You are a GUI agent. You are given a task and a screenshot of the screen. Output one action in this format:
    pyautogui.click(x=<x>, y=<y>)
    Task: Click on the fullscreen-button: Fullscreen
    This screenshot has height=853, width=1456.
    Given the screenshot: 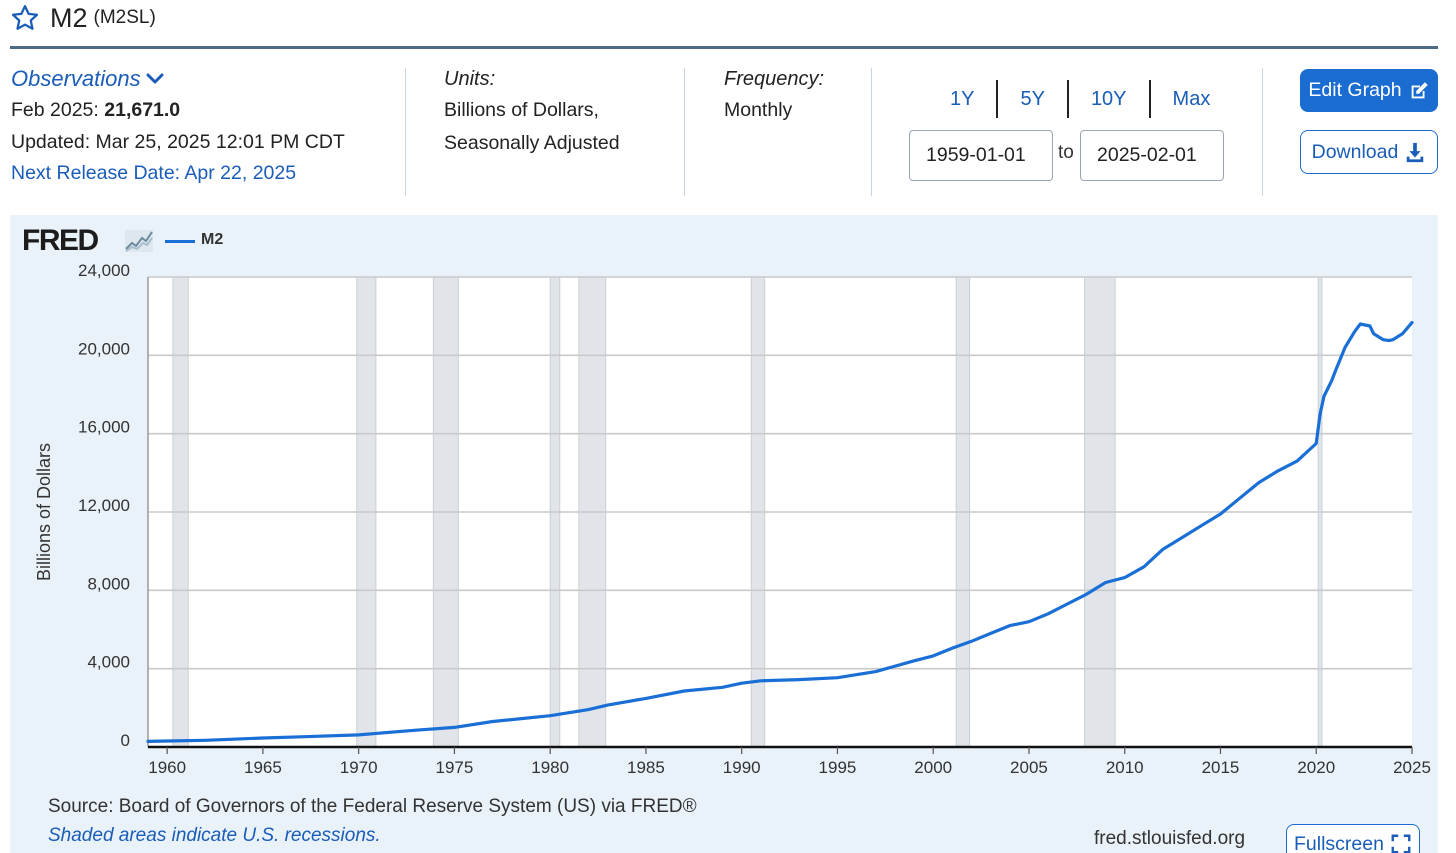 What is the action you would take?
    pyautogui.click(x=1353, y=838)
    